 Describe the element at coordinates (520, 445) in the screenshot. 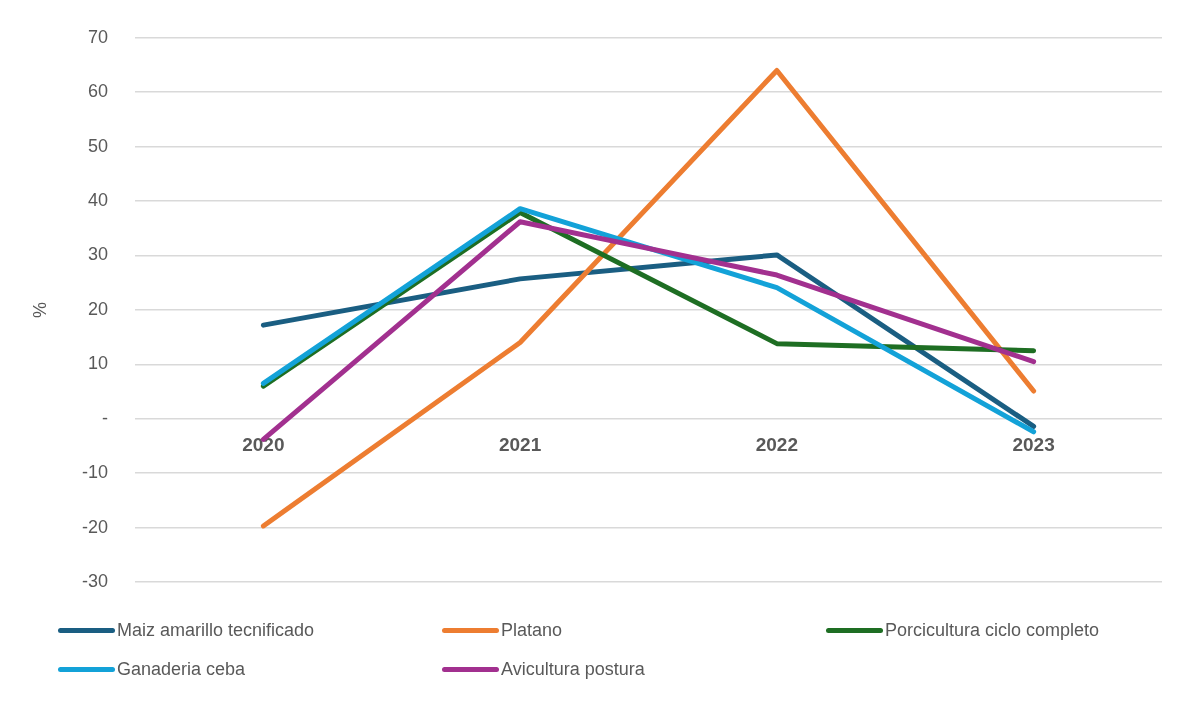

I see `x-tick-label: 2021` at that location.